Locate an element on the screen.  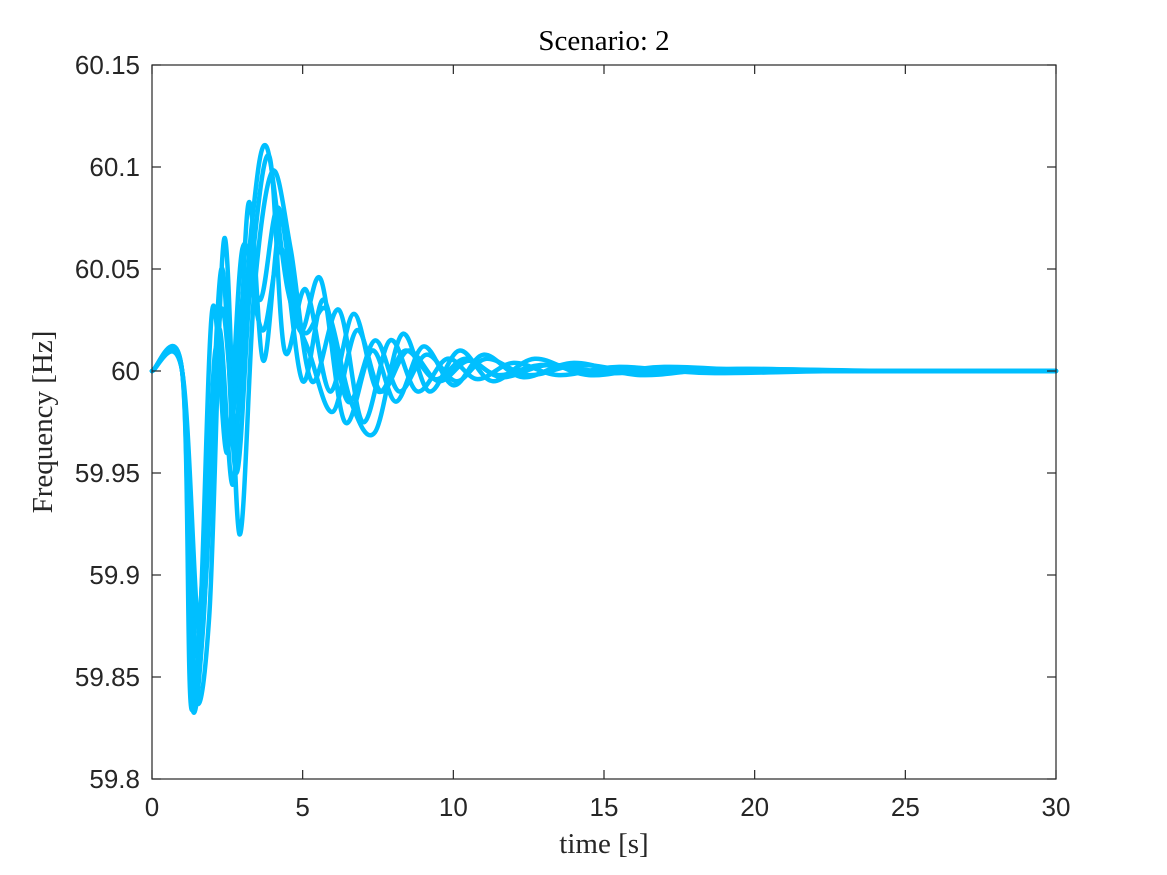
chart-title: Scenario: 2 is located at coordinates (603, 41).